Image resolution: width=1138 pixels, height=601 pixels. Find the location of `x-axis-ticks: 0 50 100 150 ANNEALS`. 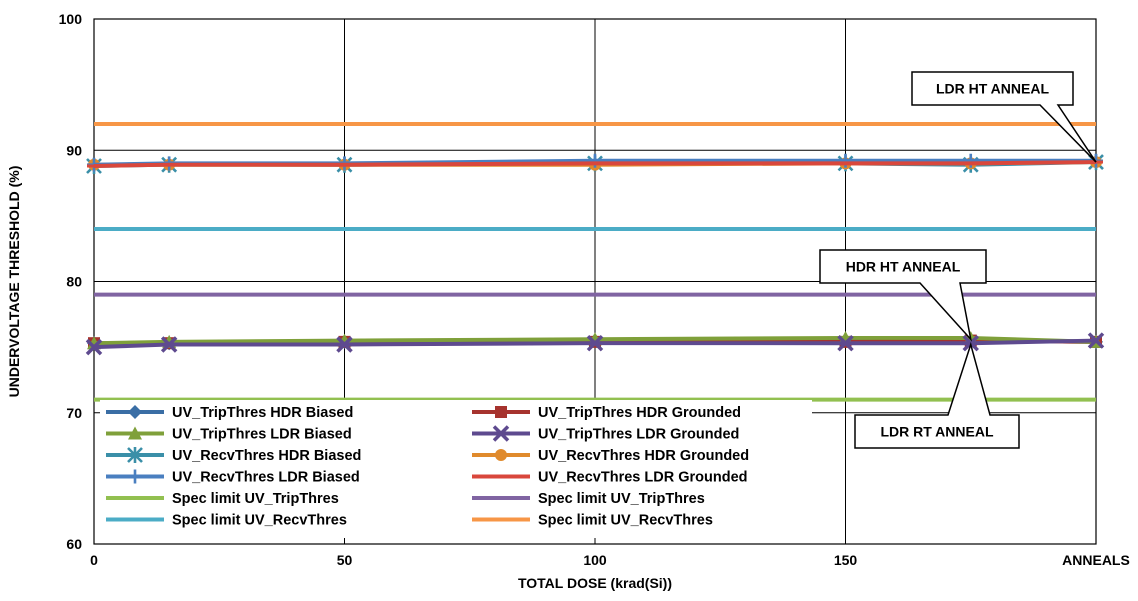

x-axis-ticks: 0 50 100 150 ANNEALS is located at coordinates (610, 560).